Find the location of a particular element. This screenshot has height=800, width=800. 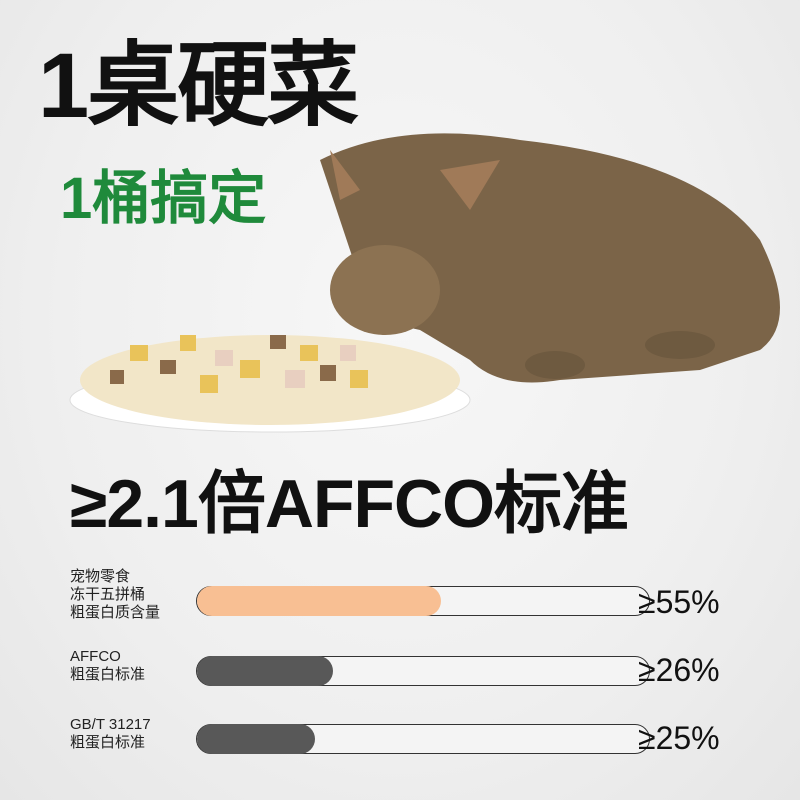

label-line: GB/T 31217 is located at coordinates (110, 724).